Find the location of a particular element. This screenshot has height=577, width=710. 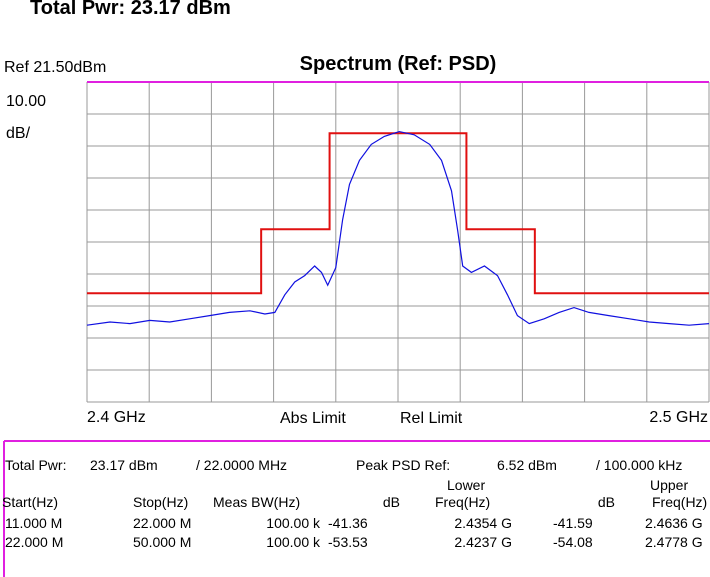

summary-text: / 22.0000 MHz is located at coordinates (241, 465).